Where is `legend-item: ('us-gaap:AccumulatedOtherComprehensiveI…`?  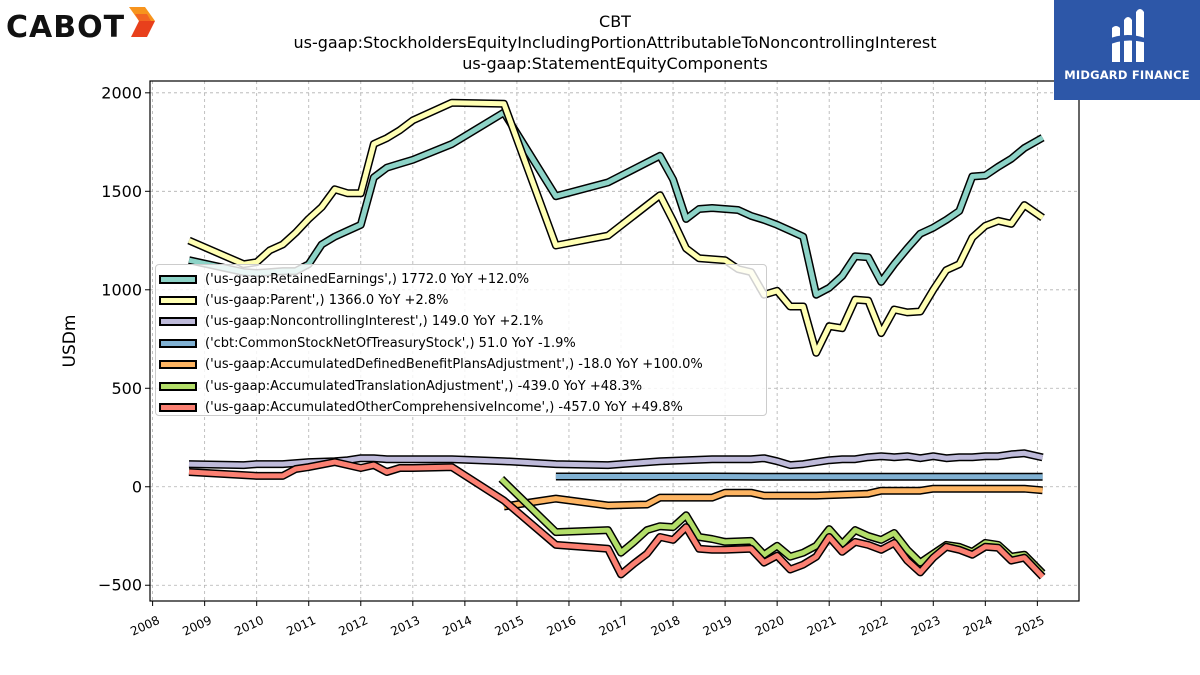
legend-item: ('us-gaap:AccumulatedOtherComprehensiveI… is located at coordinates (419, 407).